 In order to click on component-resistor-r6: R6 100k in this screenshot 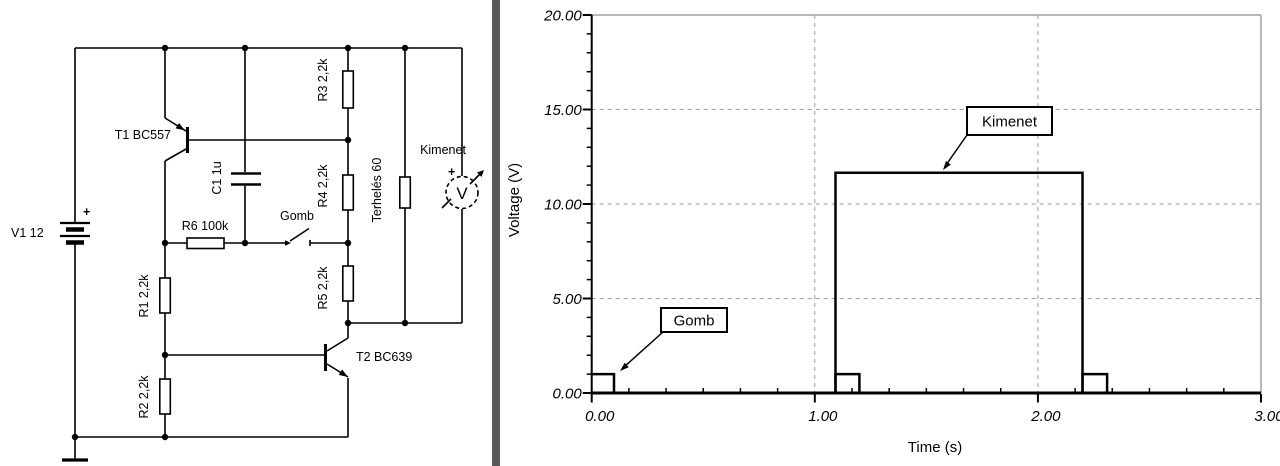, I will do `click(205, 234)`.